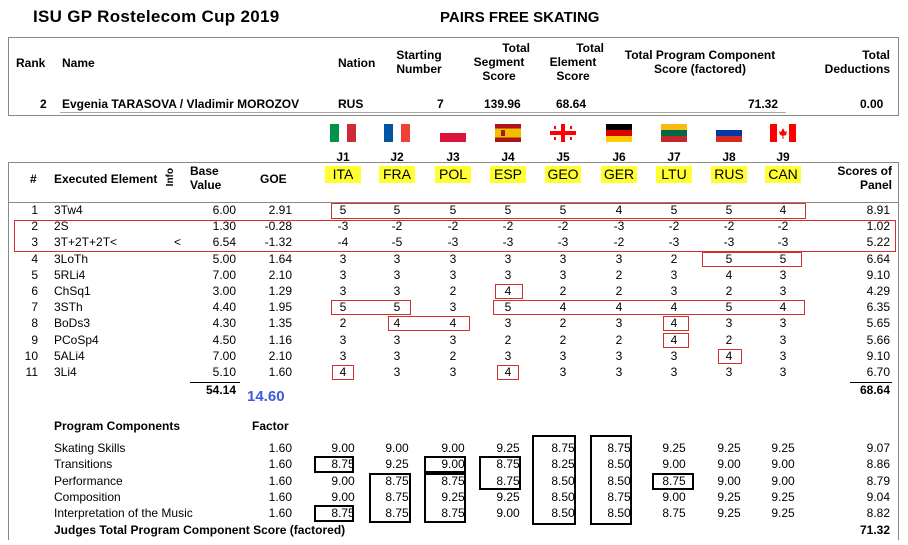 This screenshot has width=908, height=545. I want to click on element-goe: 1.95, so click(280, 307).